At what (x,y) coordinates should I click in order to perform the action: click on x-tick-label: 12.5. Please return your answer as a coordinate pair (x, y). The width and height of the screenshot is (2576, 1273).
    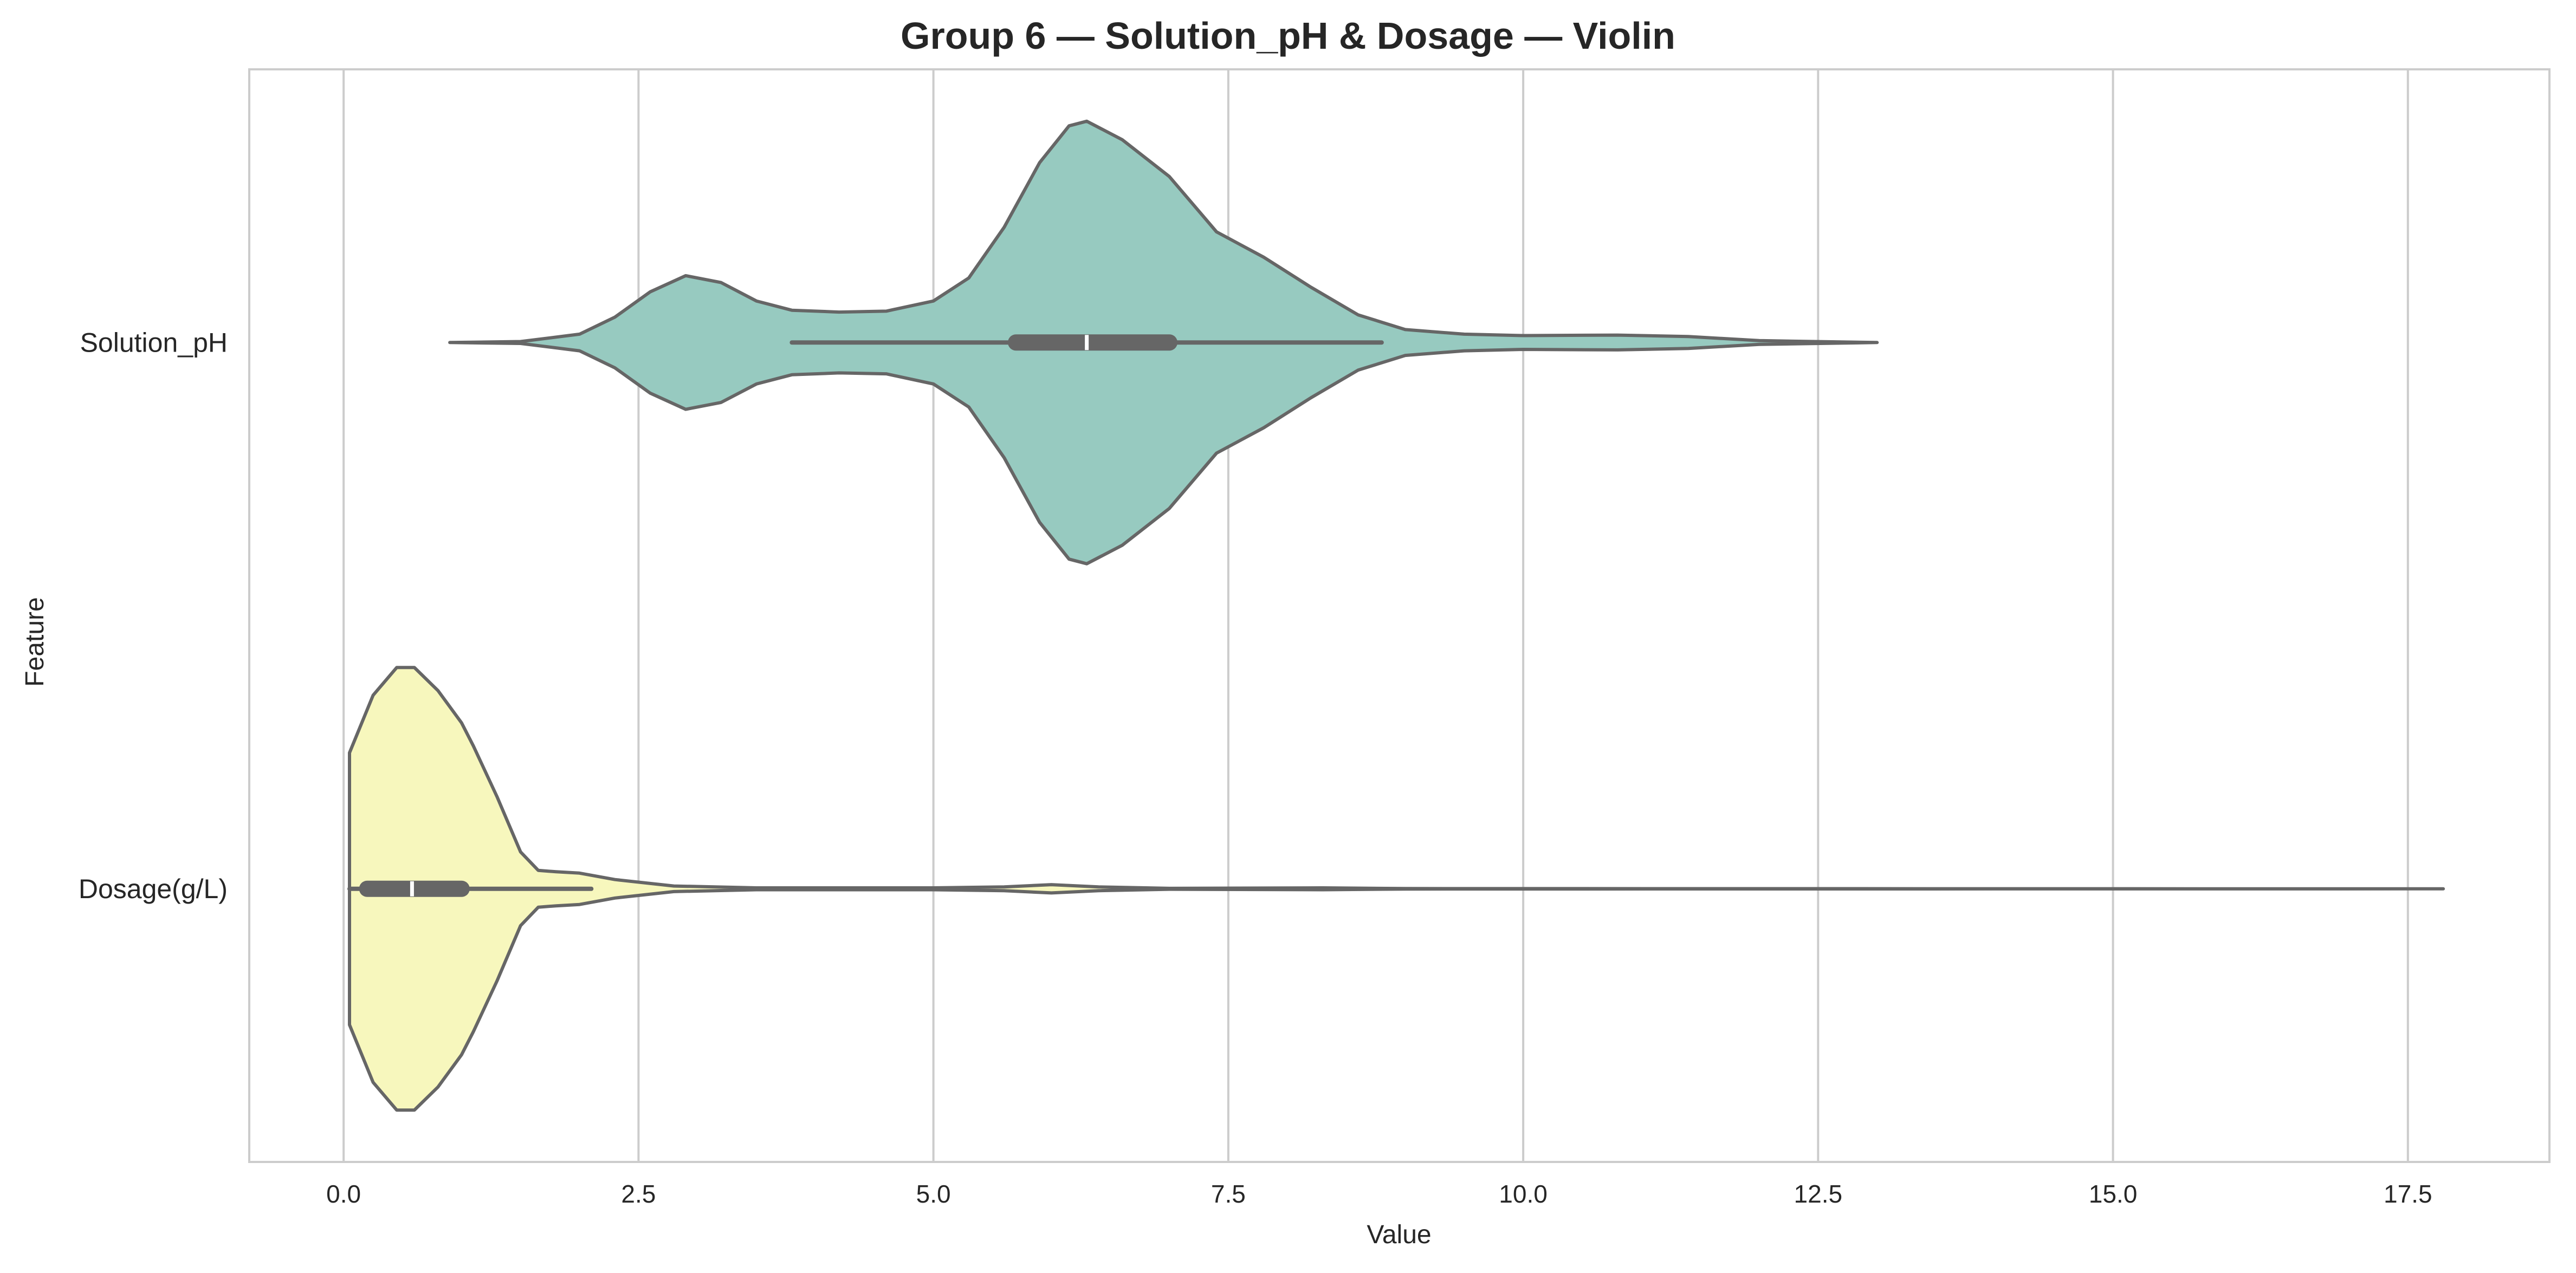
    Looking at the image, I should click on (1818, 1194).